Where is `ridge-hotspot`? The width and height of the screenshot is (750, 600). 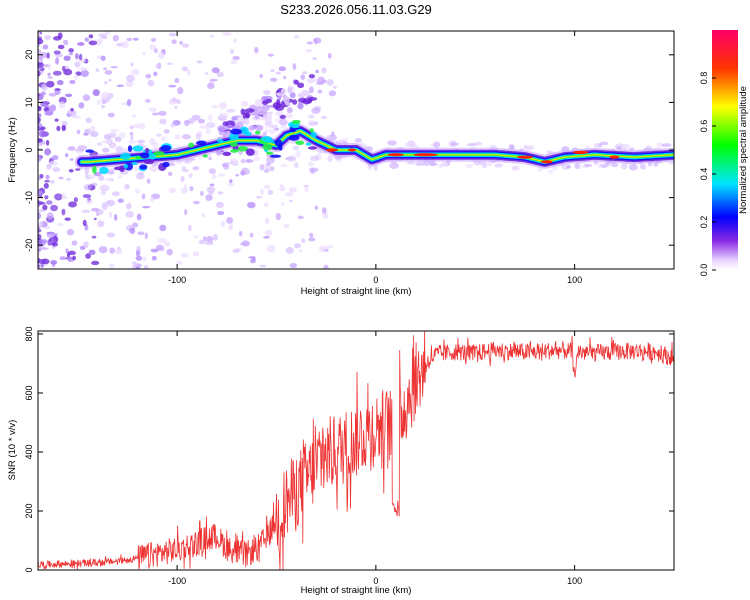
ridge-hotspot is located at coordinates (524, 157).